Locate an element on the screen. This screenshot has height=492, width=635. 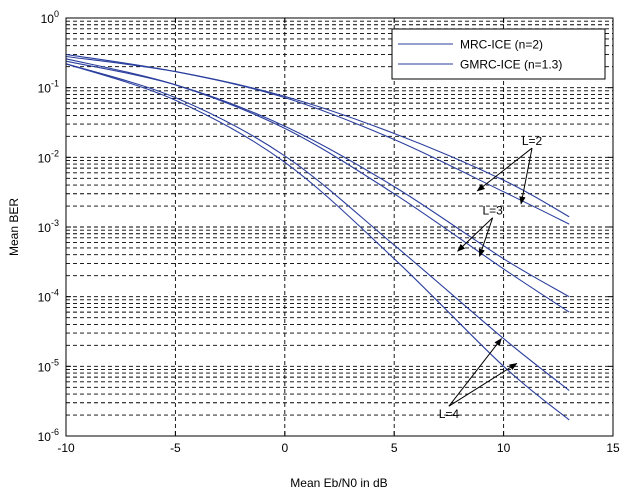
legend-box is located at coordinates (498, 54).